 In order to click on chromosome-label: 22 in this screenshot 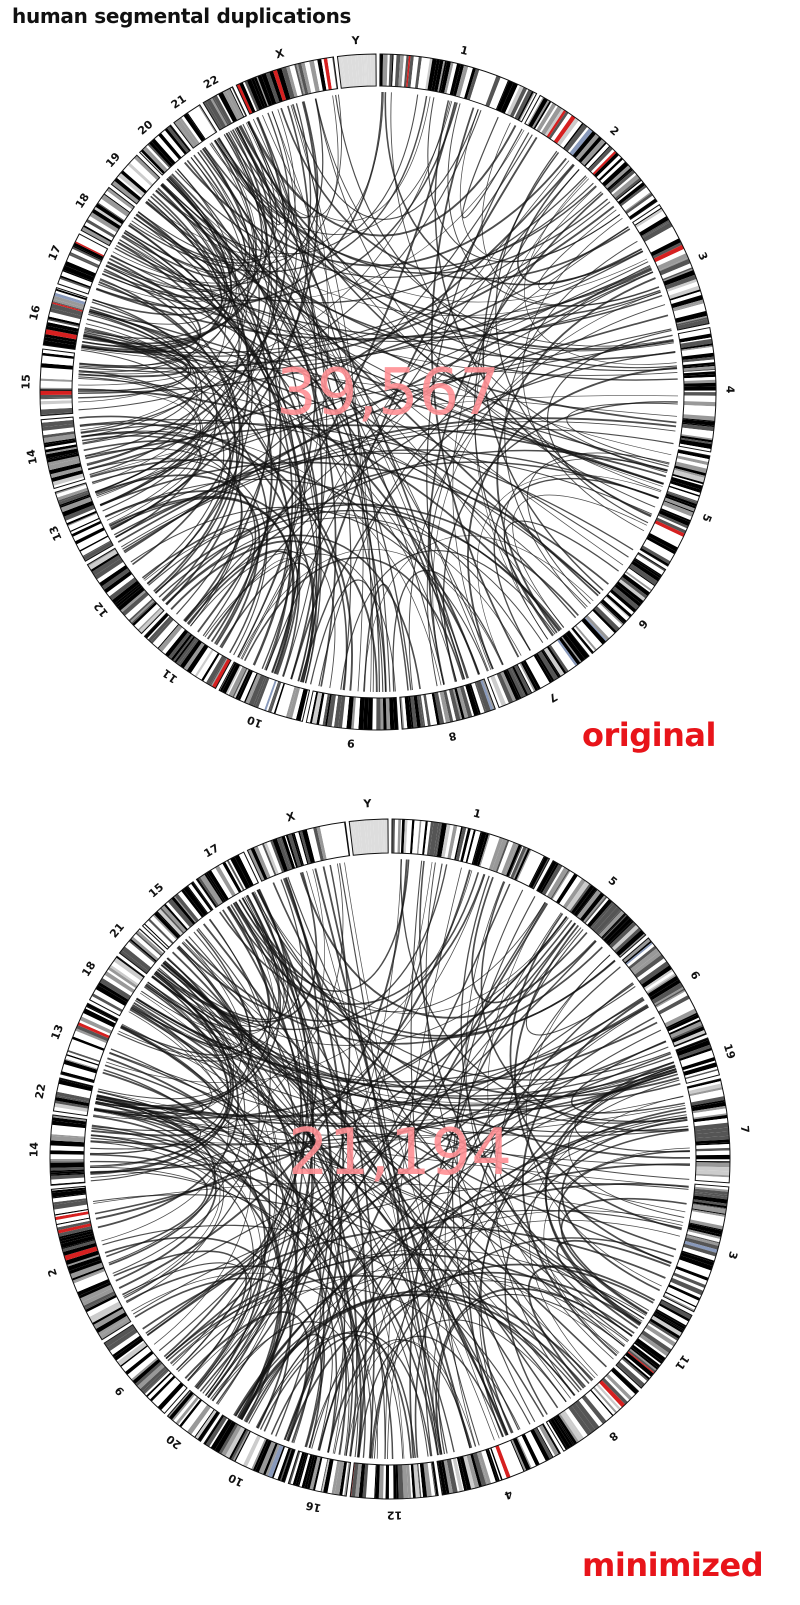, I will do `click(41, 1092)`.